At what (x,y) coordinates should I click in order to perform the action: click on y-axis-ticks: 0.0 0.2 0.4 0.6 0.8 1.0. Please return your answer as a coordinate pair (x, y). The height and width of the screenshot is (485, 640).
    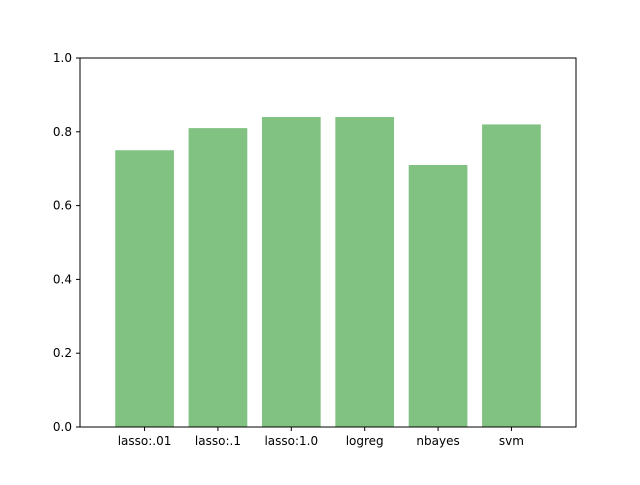
    Looking at the image, I should click on (66, 242).